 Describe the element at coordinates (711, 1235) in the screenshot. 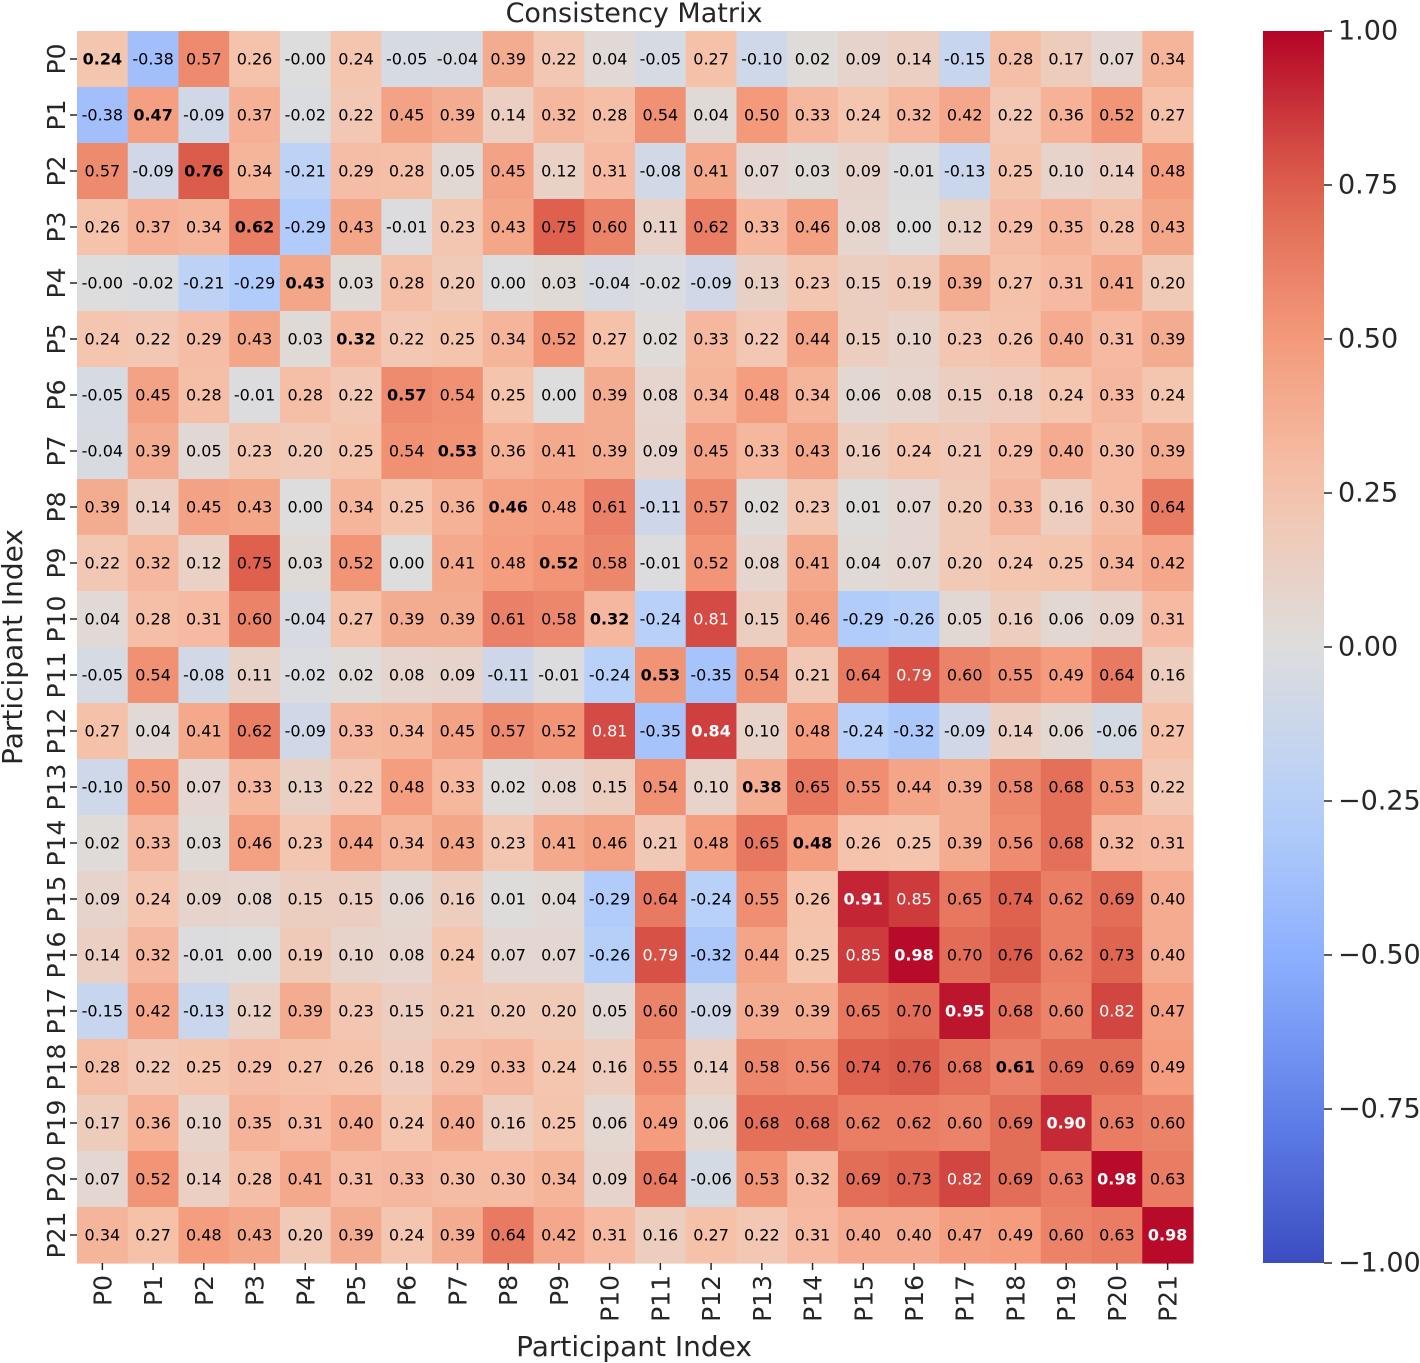

I see `cell-value-label: 0.27` at that location.